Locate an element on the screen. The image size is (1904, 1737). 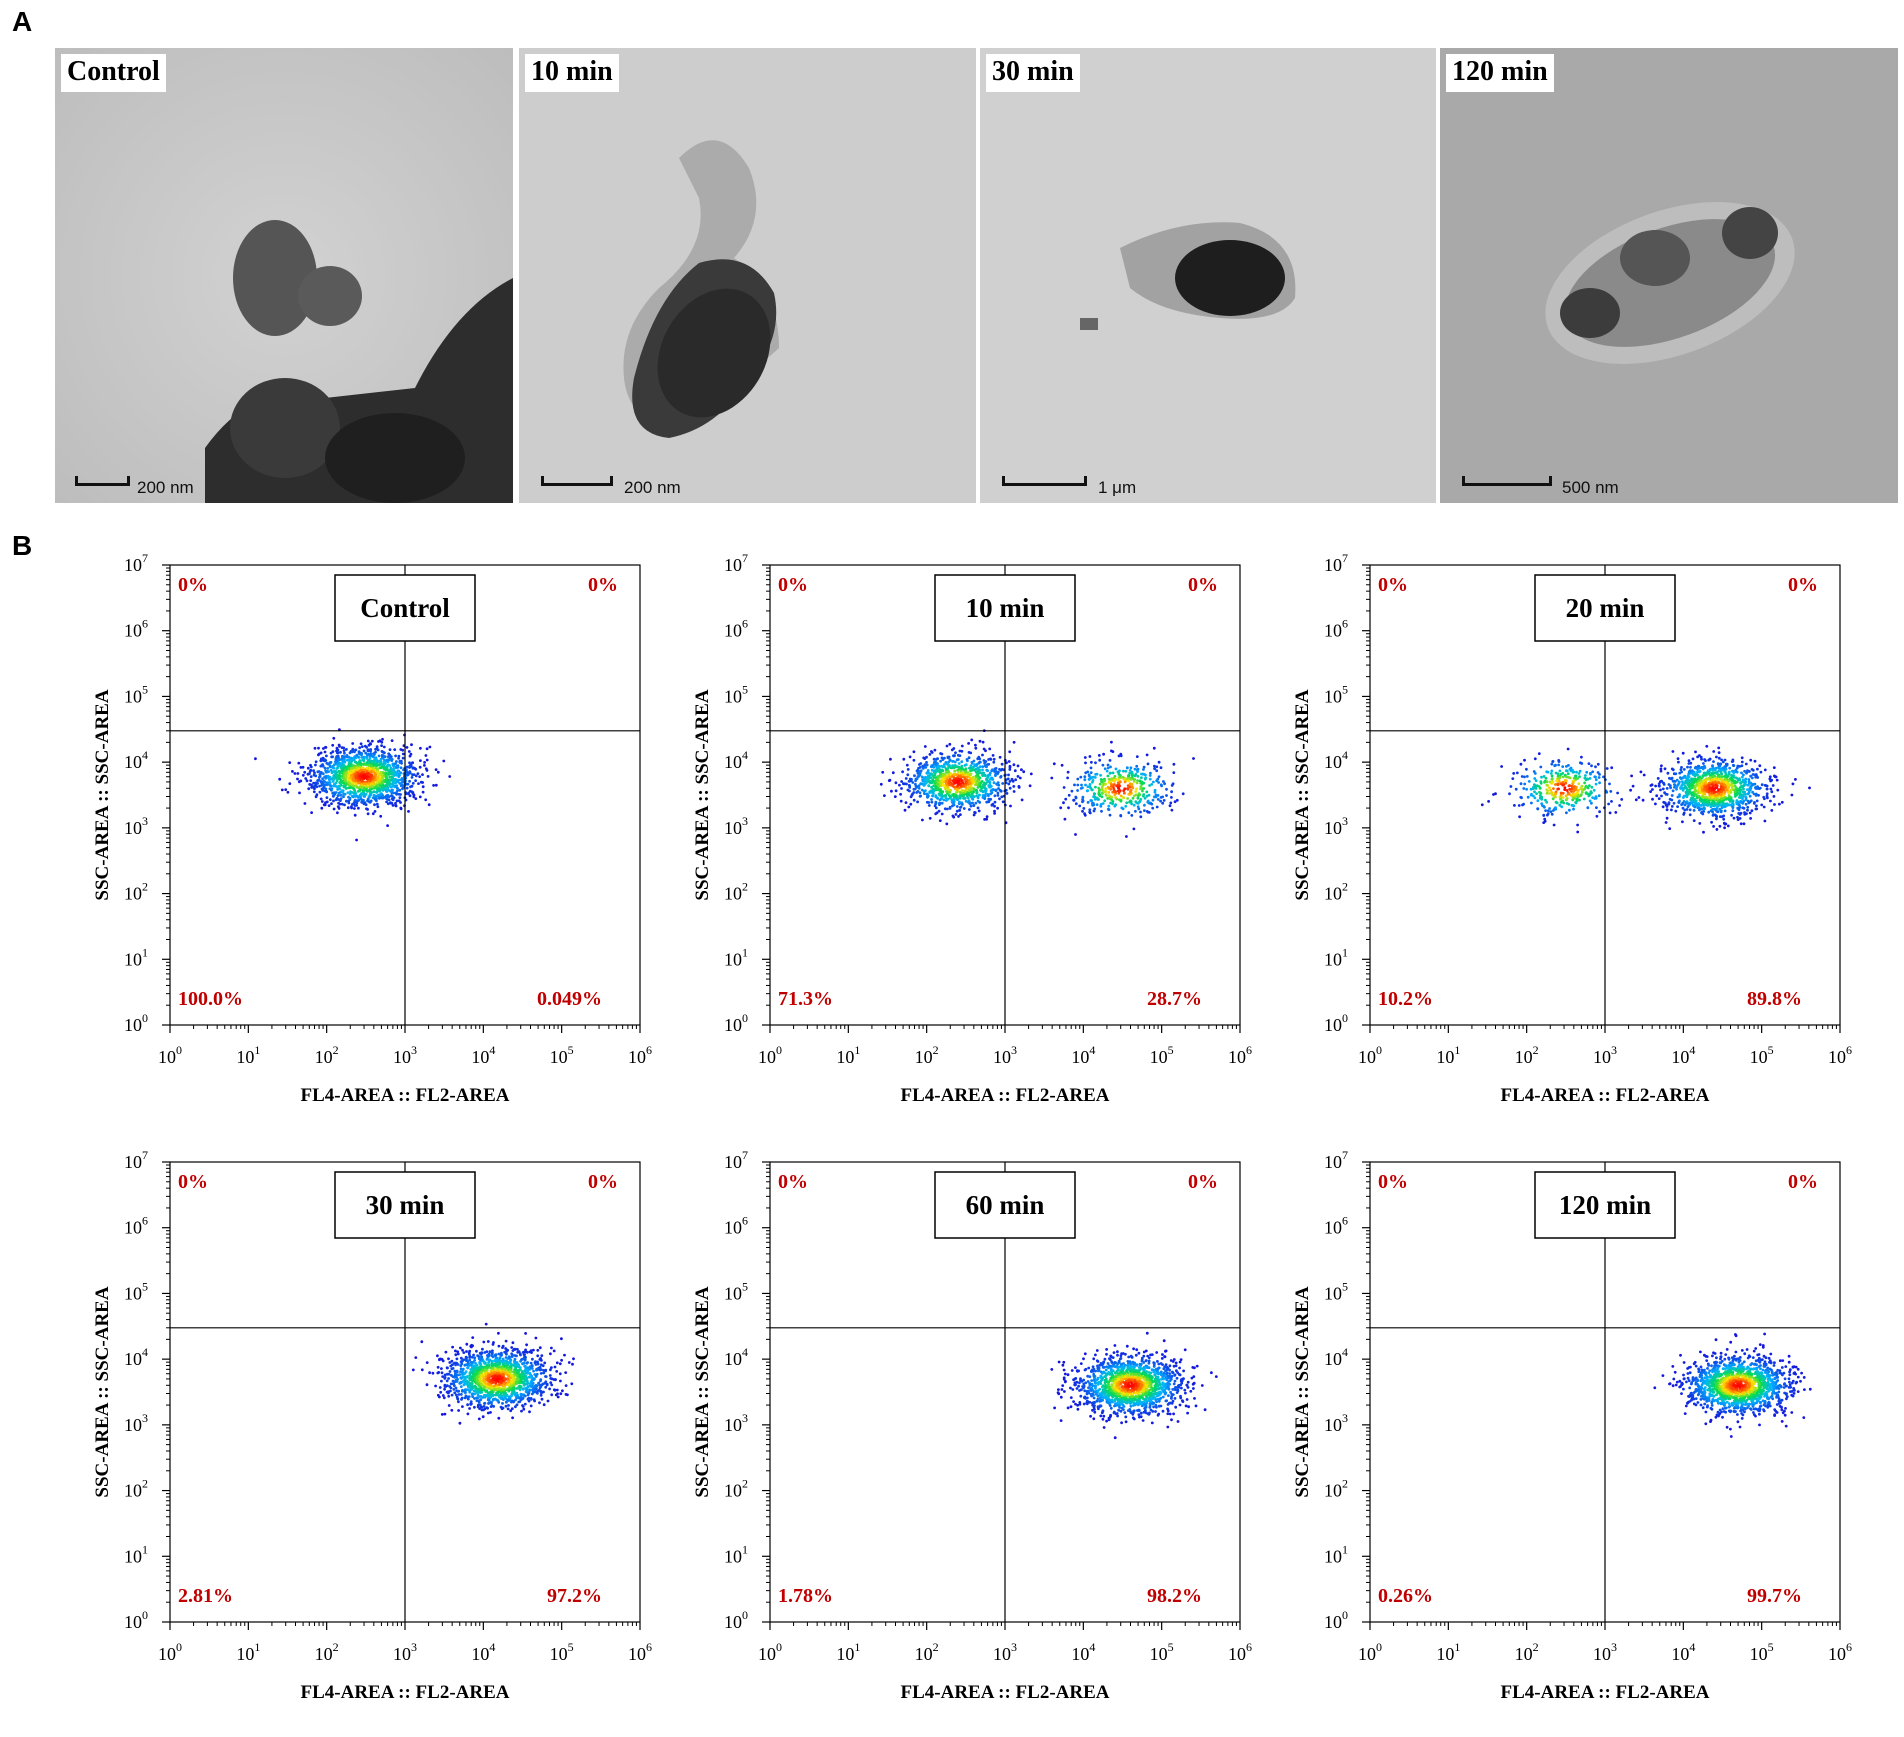
x-tick-label: 105 is located at coordinates (1162, 1055).